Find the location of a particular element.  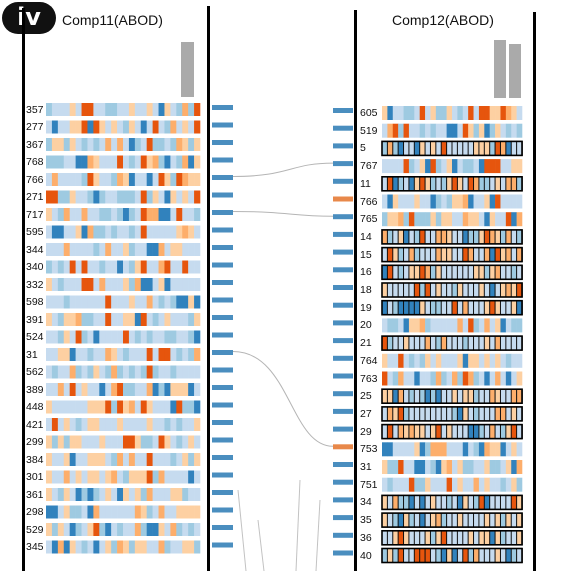

cluster-outline is located at coordinates (452, 272).